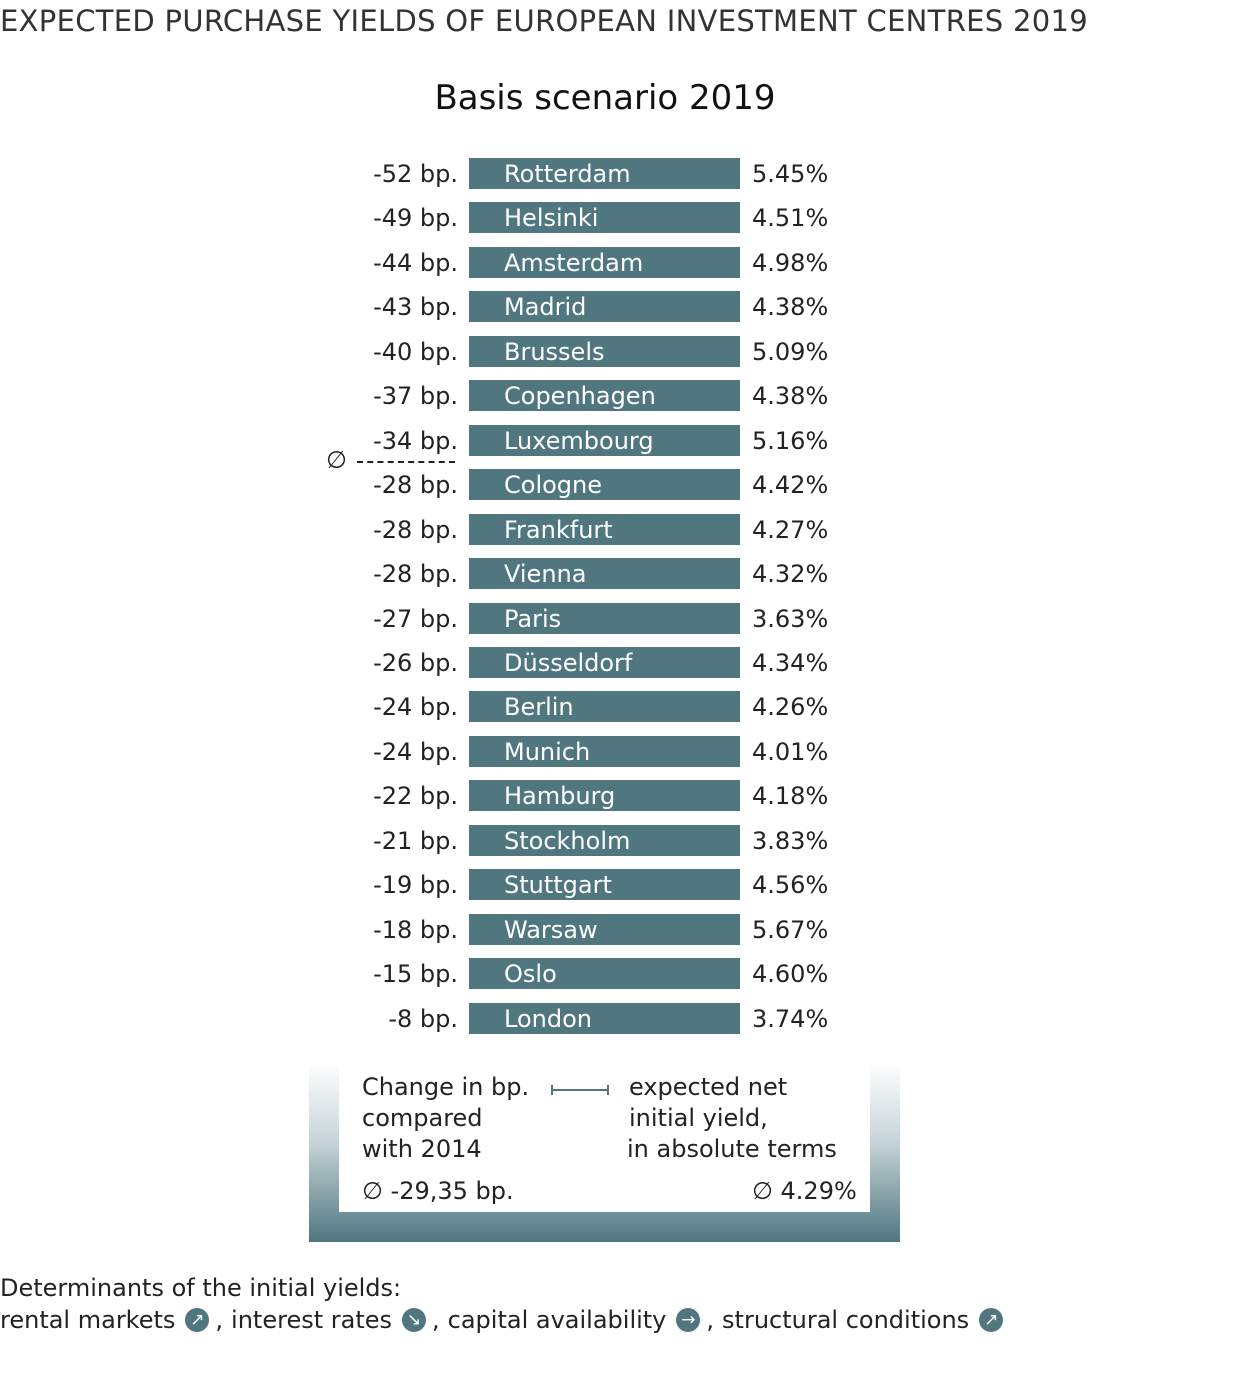 The width and height of the screenshot is (1236, 1385). I want to click on table-row: -43 bp. Madrid 4.38%, so click(618, 307).